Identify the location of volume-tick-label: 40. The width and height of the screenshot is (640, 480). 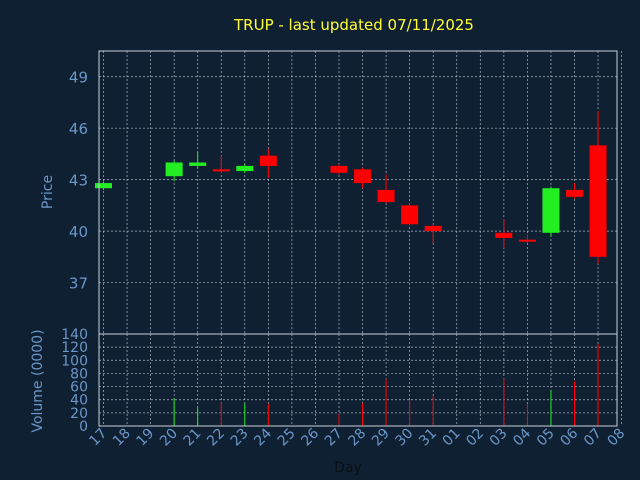
(79, 401).